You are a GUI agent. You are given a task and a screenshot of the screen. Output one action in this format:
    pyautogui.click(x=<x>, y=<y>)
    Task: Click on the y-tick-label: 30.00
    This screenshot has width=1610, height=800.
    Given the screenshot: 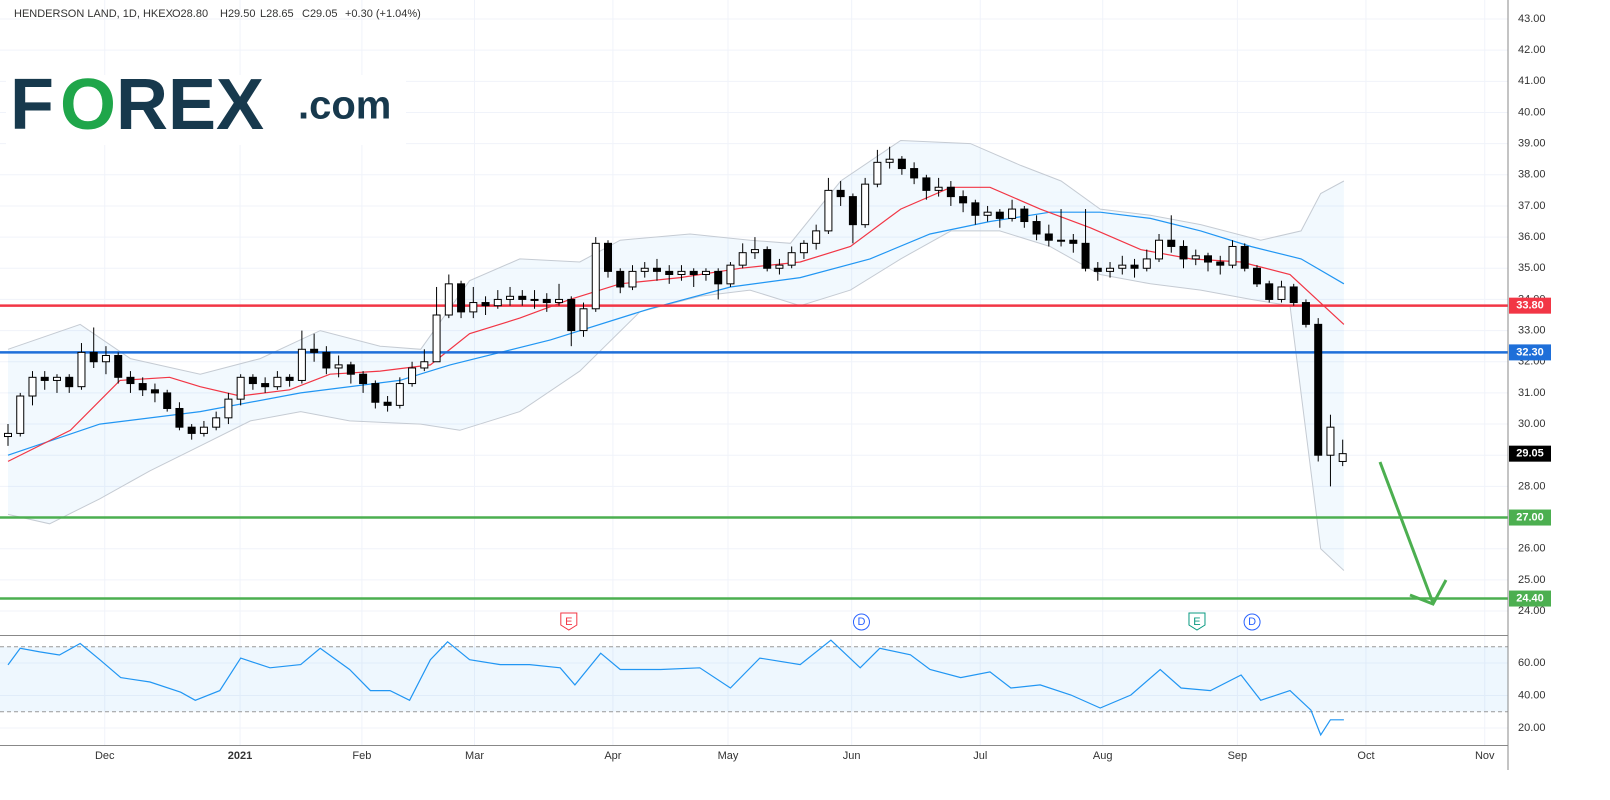 What is the action you would take?
    pyautogui.click(x=1532, y=424)
    